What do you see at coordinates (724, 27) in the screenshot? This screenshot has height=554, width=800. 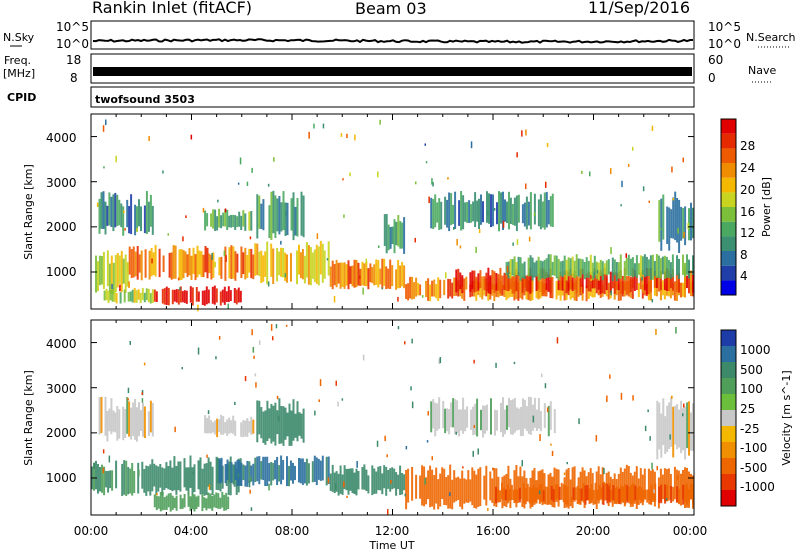 I see `noise-right-tick-top: 10^5` at bounding box center [724, 27].